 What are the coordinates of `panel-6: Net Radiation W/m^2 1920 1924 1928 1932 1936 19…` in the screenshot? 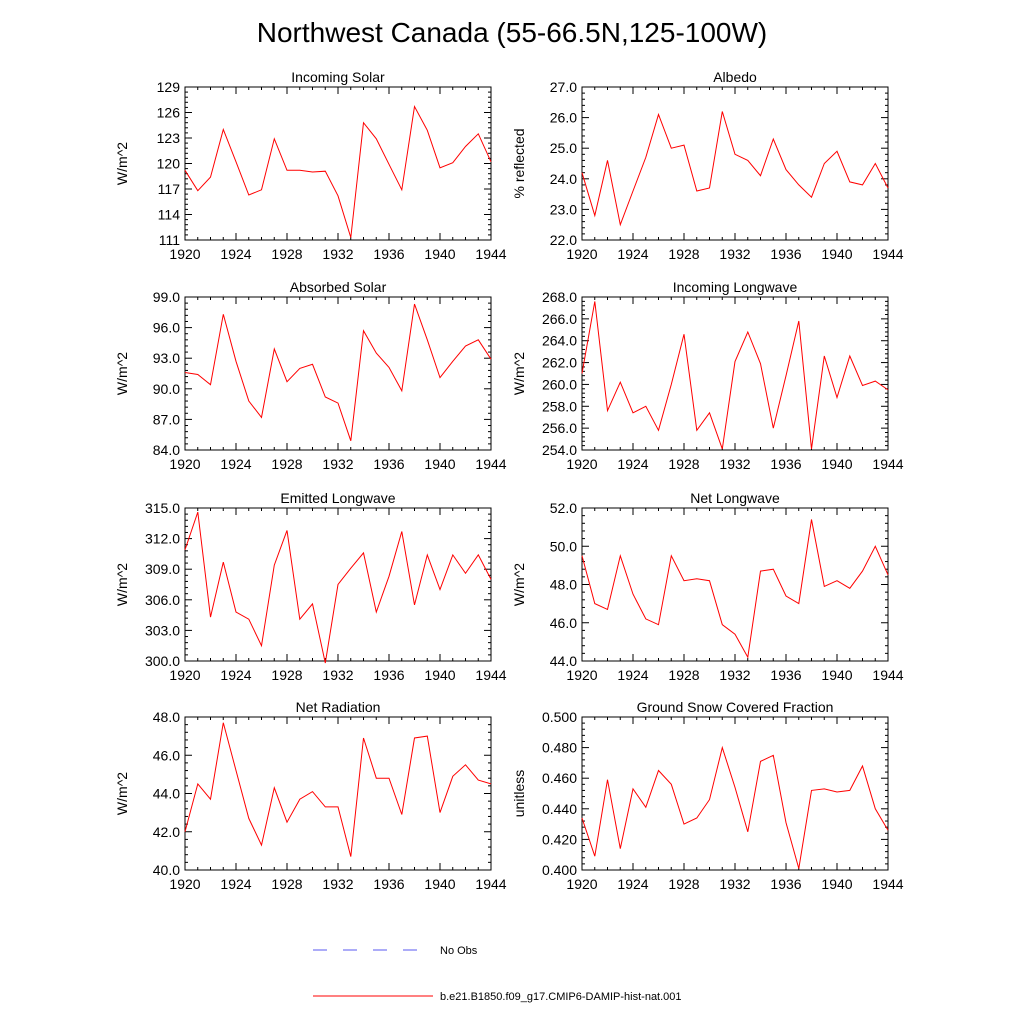 It's located at (310, 795).